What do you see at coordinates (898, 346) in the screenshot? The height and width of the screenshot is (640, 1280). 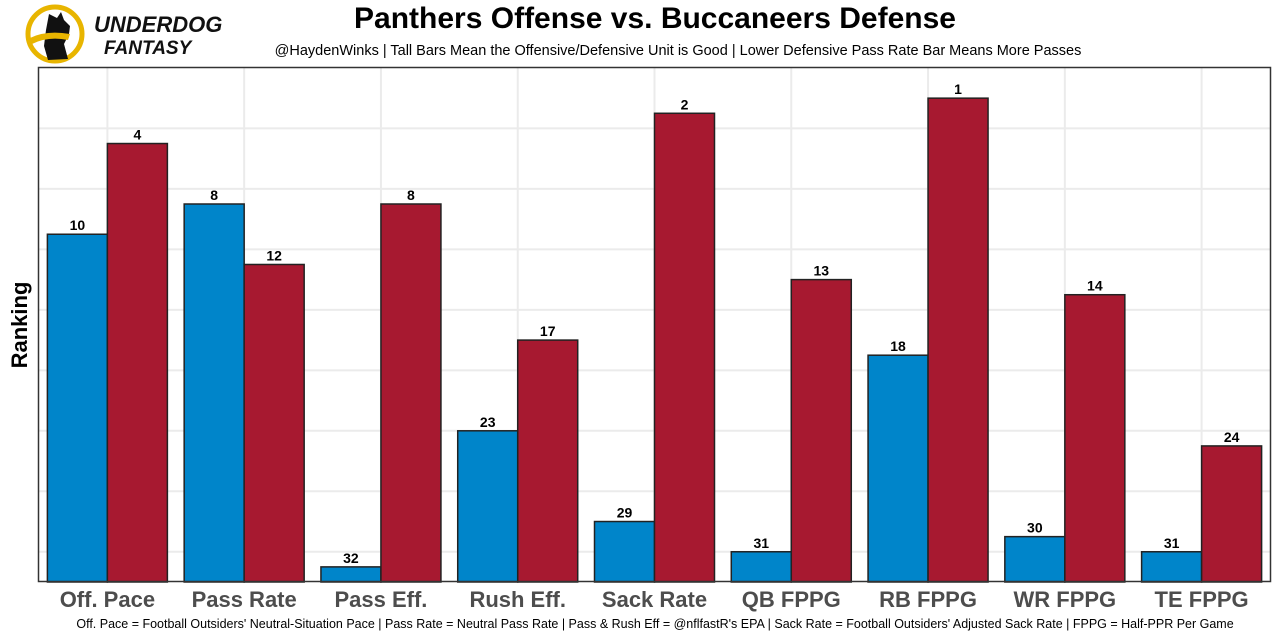 I see `value-label-panthers-offense: 18` at bounding box center [898, 346].